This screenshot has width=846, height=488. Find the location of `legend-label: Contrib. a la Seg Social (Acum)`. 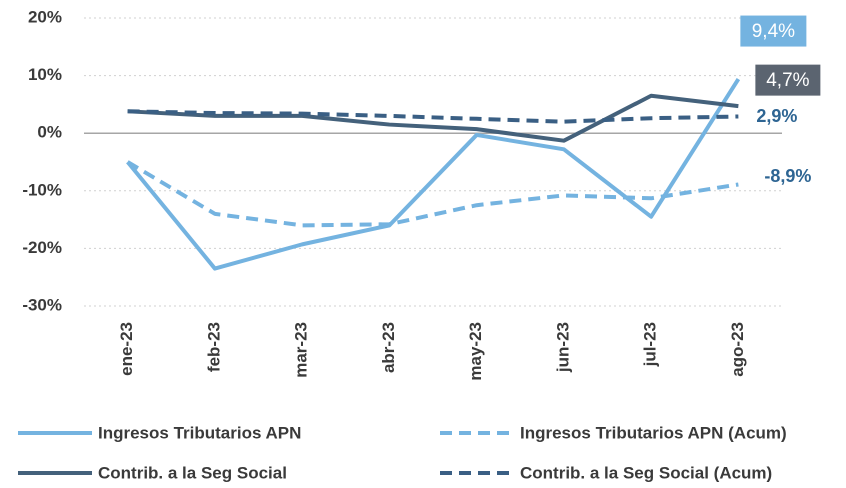

legend-label: Contrib. a la Seg Social (Acum) is located at coordinates (646, 472).